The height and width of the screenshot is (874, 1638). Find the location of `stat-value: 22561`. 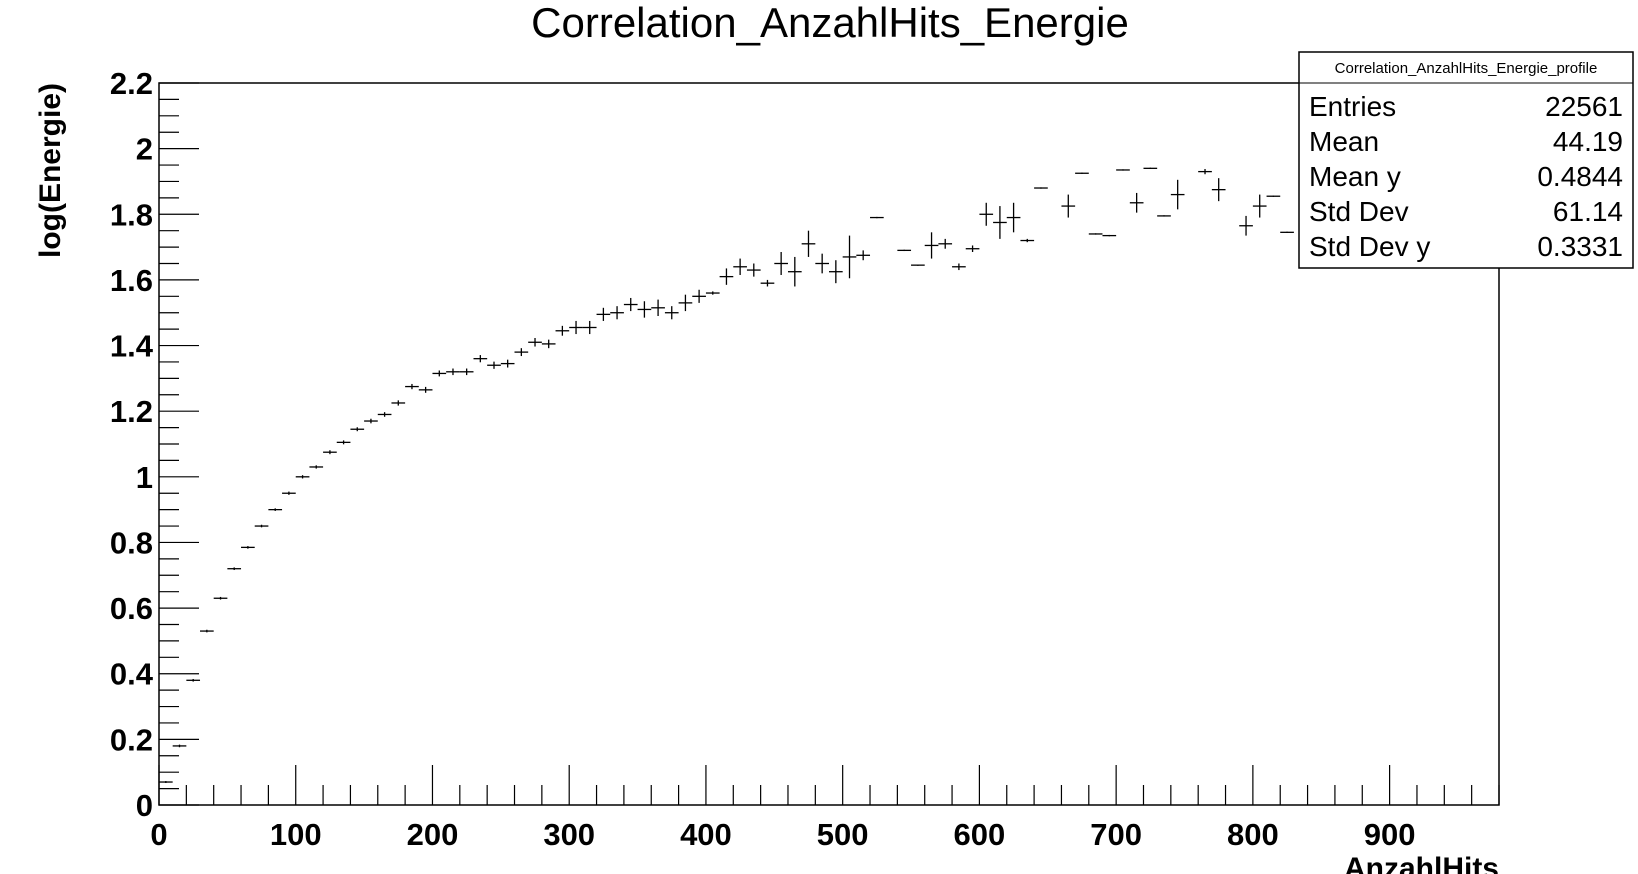

stat-value: 22561 is located at coordinates (1584, 106).